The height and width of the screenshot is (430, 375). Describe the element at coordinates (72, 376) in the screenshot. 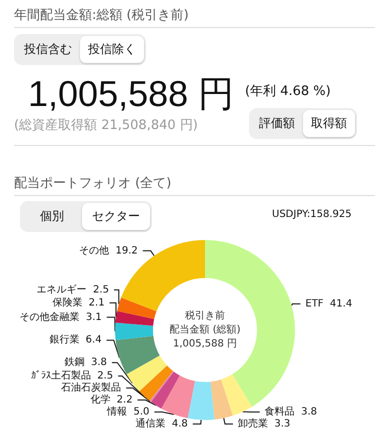

I see `slice-label: ｶﾞﾗｽ土石製品 2.5` at that location.